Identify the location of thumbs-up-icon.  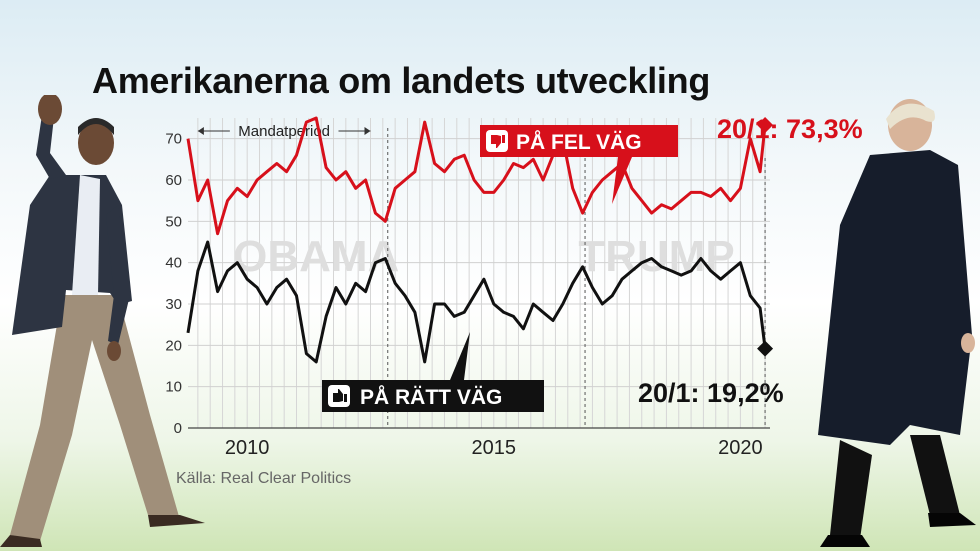
(339, 396).